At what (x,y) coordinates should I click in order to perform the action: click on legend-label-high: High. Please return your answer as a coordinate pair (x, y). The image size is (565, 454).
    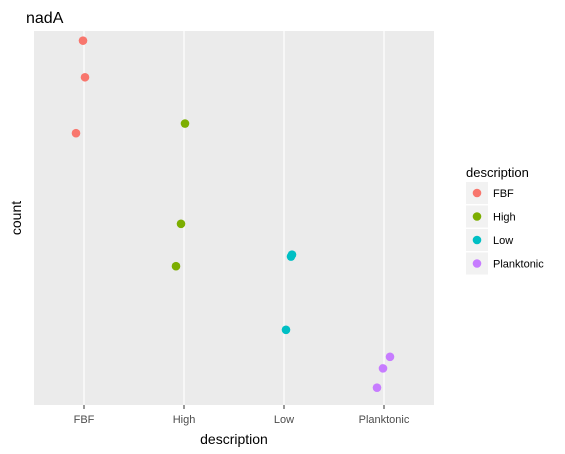
    Looking at the image, I should click on (504, 218).